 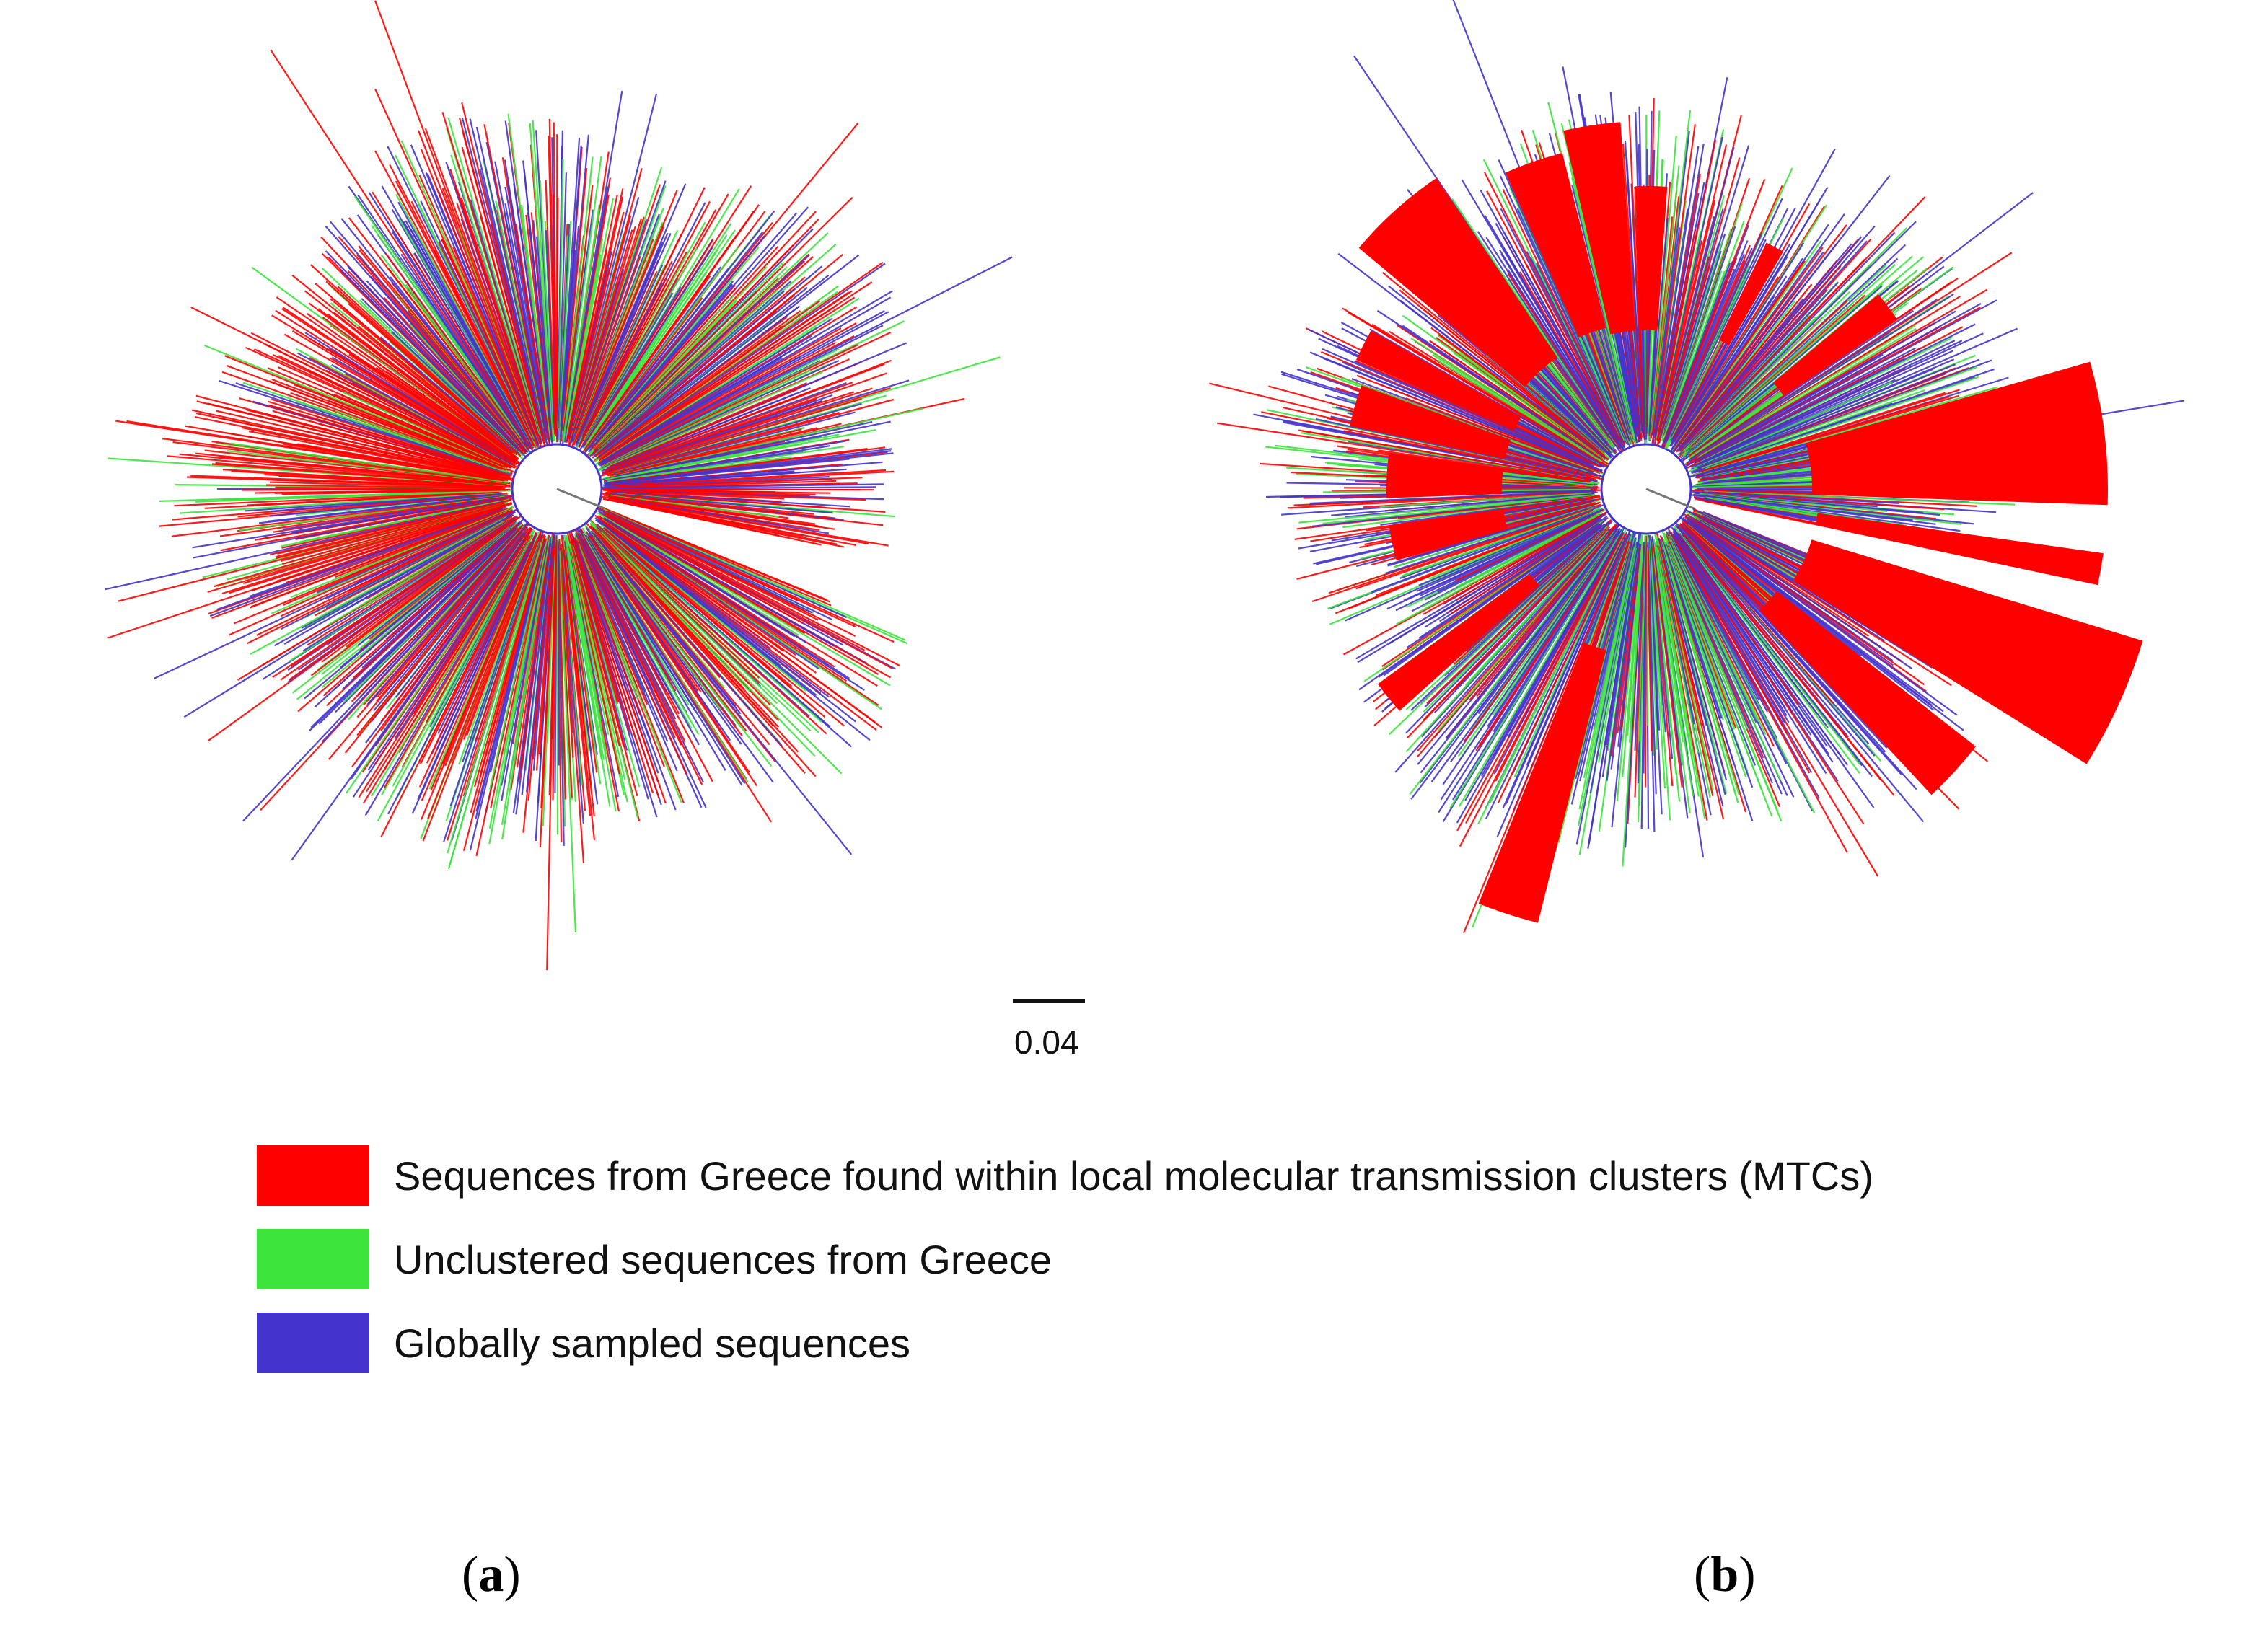 What do you see at coordinates (491, 1574) in the screenshot?
I see `panel-label-a: (a)` at bounding box center [491, 1574].